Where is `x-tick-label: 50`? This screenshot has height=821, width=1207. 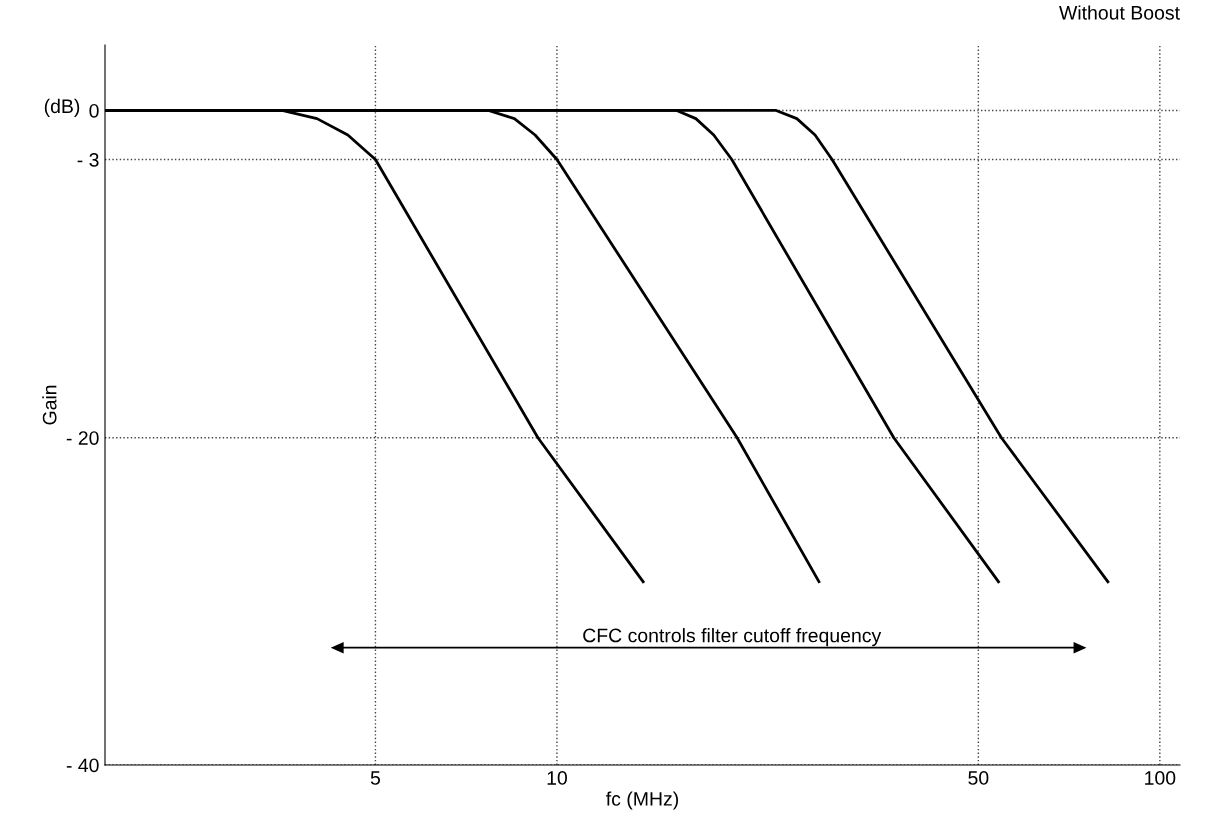 x-tick-label: 50 is located at coordinates (978, 778).